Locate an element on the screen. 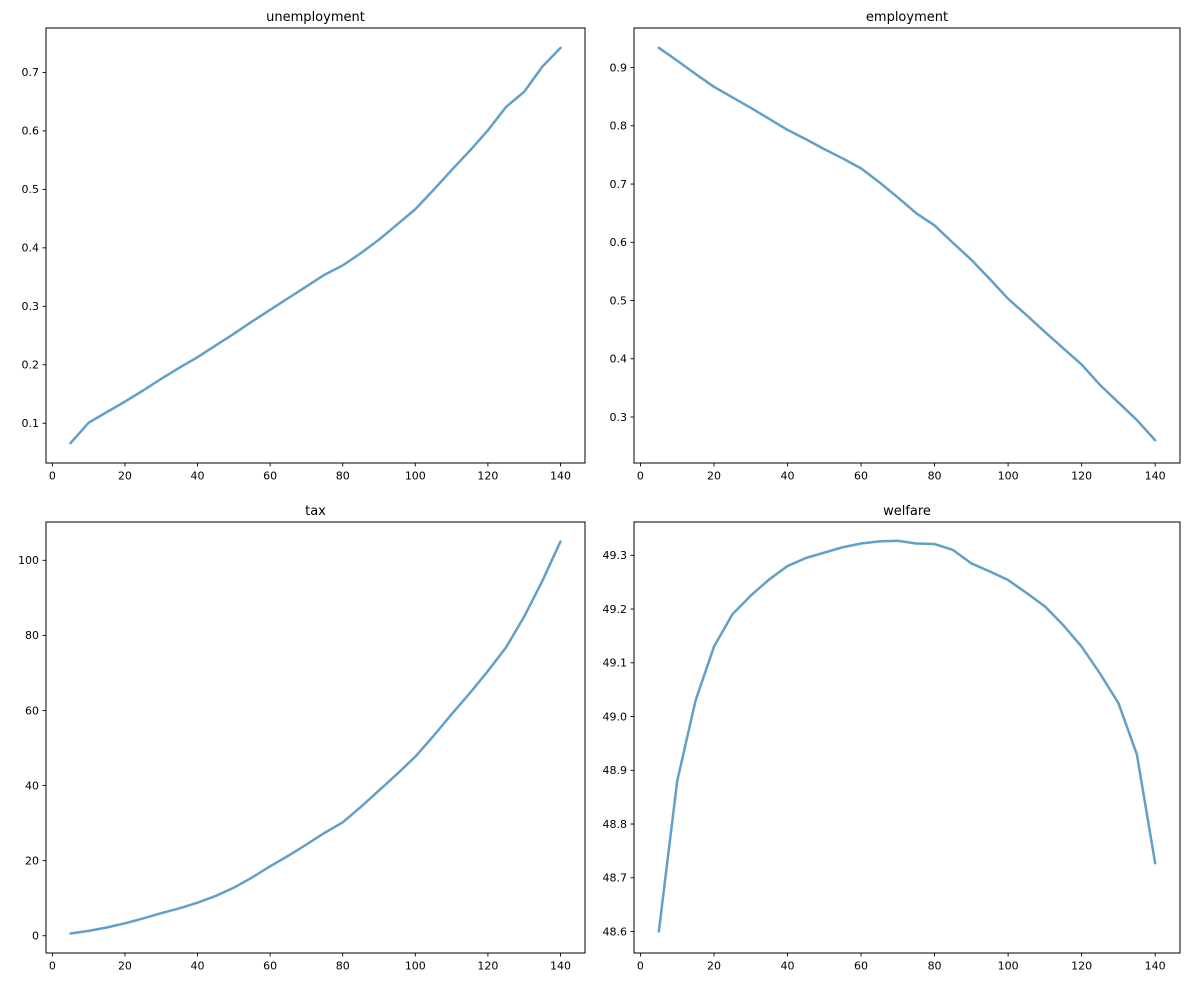 This screenshot has height=989, width=1189. y-tick-label: 100 is located at coordinates (28, 560).